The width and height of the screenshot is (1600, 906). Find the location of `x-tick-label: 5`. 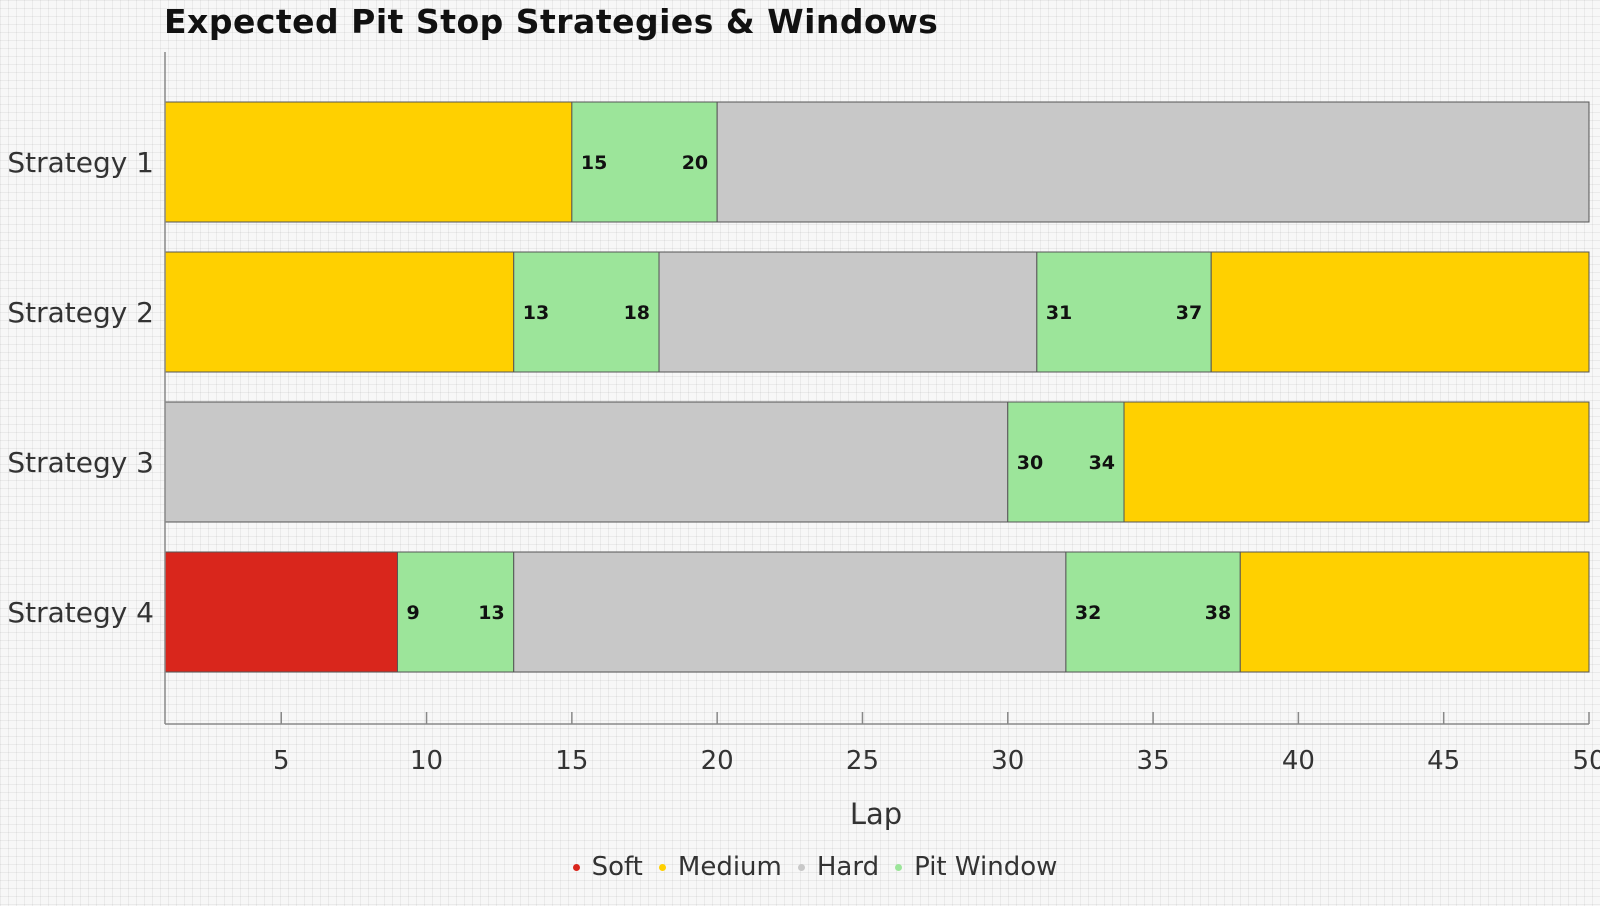

x-tick-label: 5 is located at coordinates (281, 761).